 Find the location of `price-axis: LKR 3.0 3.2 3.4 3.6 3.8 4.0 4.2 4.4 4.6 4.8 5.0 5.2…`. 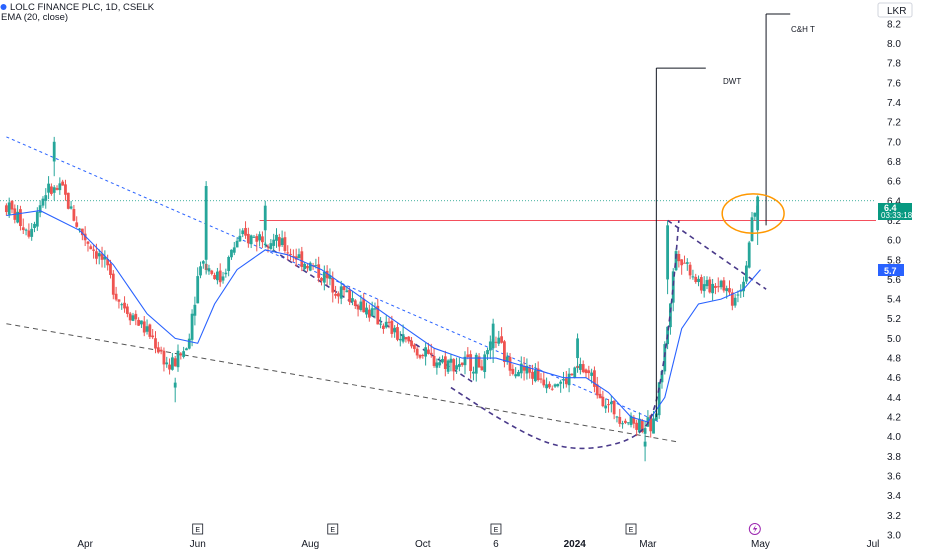

price-axis: LKR 3.0 3.2 3.4 3.6 3.8 4.0 4.2 4.4 4.6 4.8 5.0 5.2… is located at coordinates (895, 272).